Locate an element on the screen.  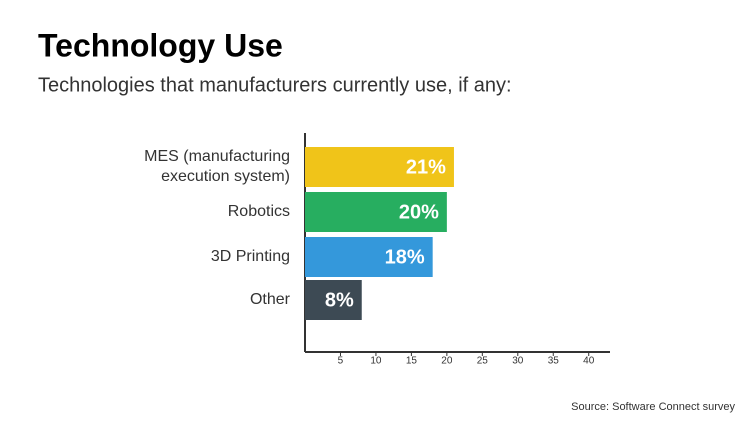
x-tick-label: 15 is located at coordinates (412, 361).